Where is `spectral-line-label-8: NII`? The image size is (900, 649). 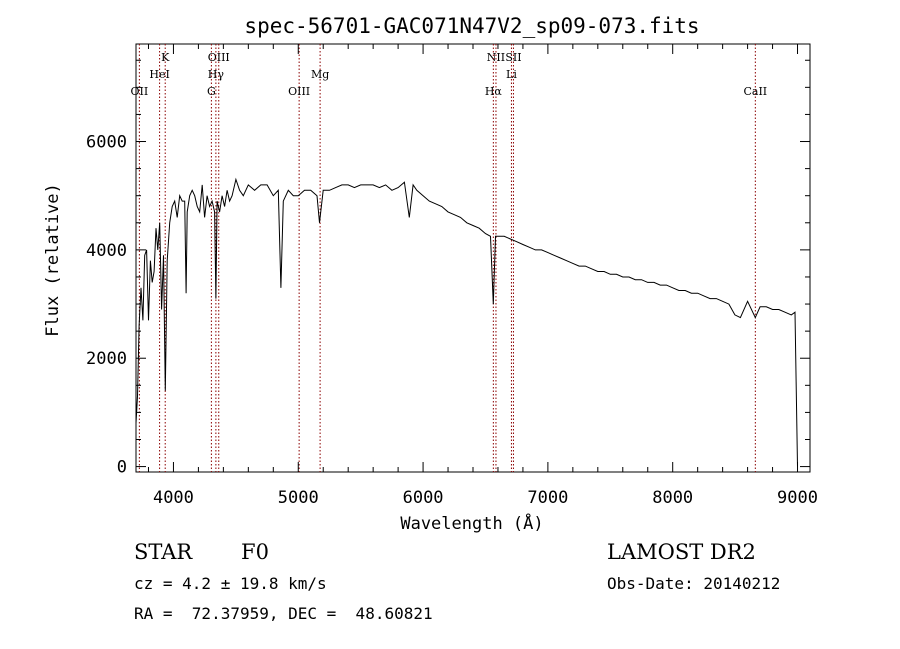
spectral-line-label-8: NII is located at coordinates (496, 57).